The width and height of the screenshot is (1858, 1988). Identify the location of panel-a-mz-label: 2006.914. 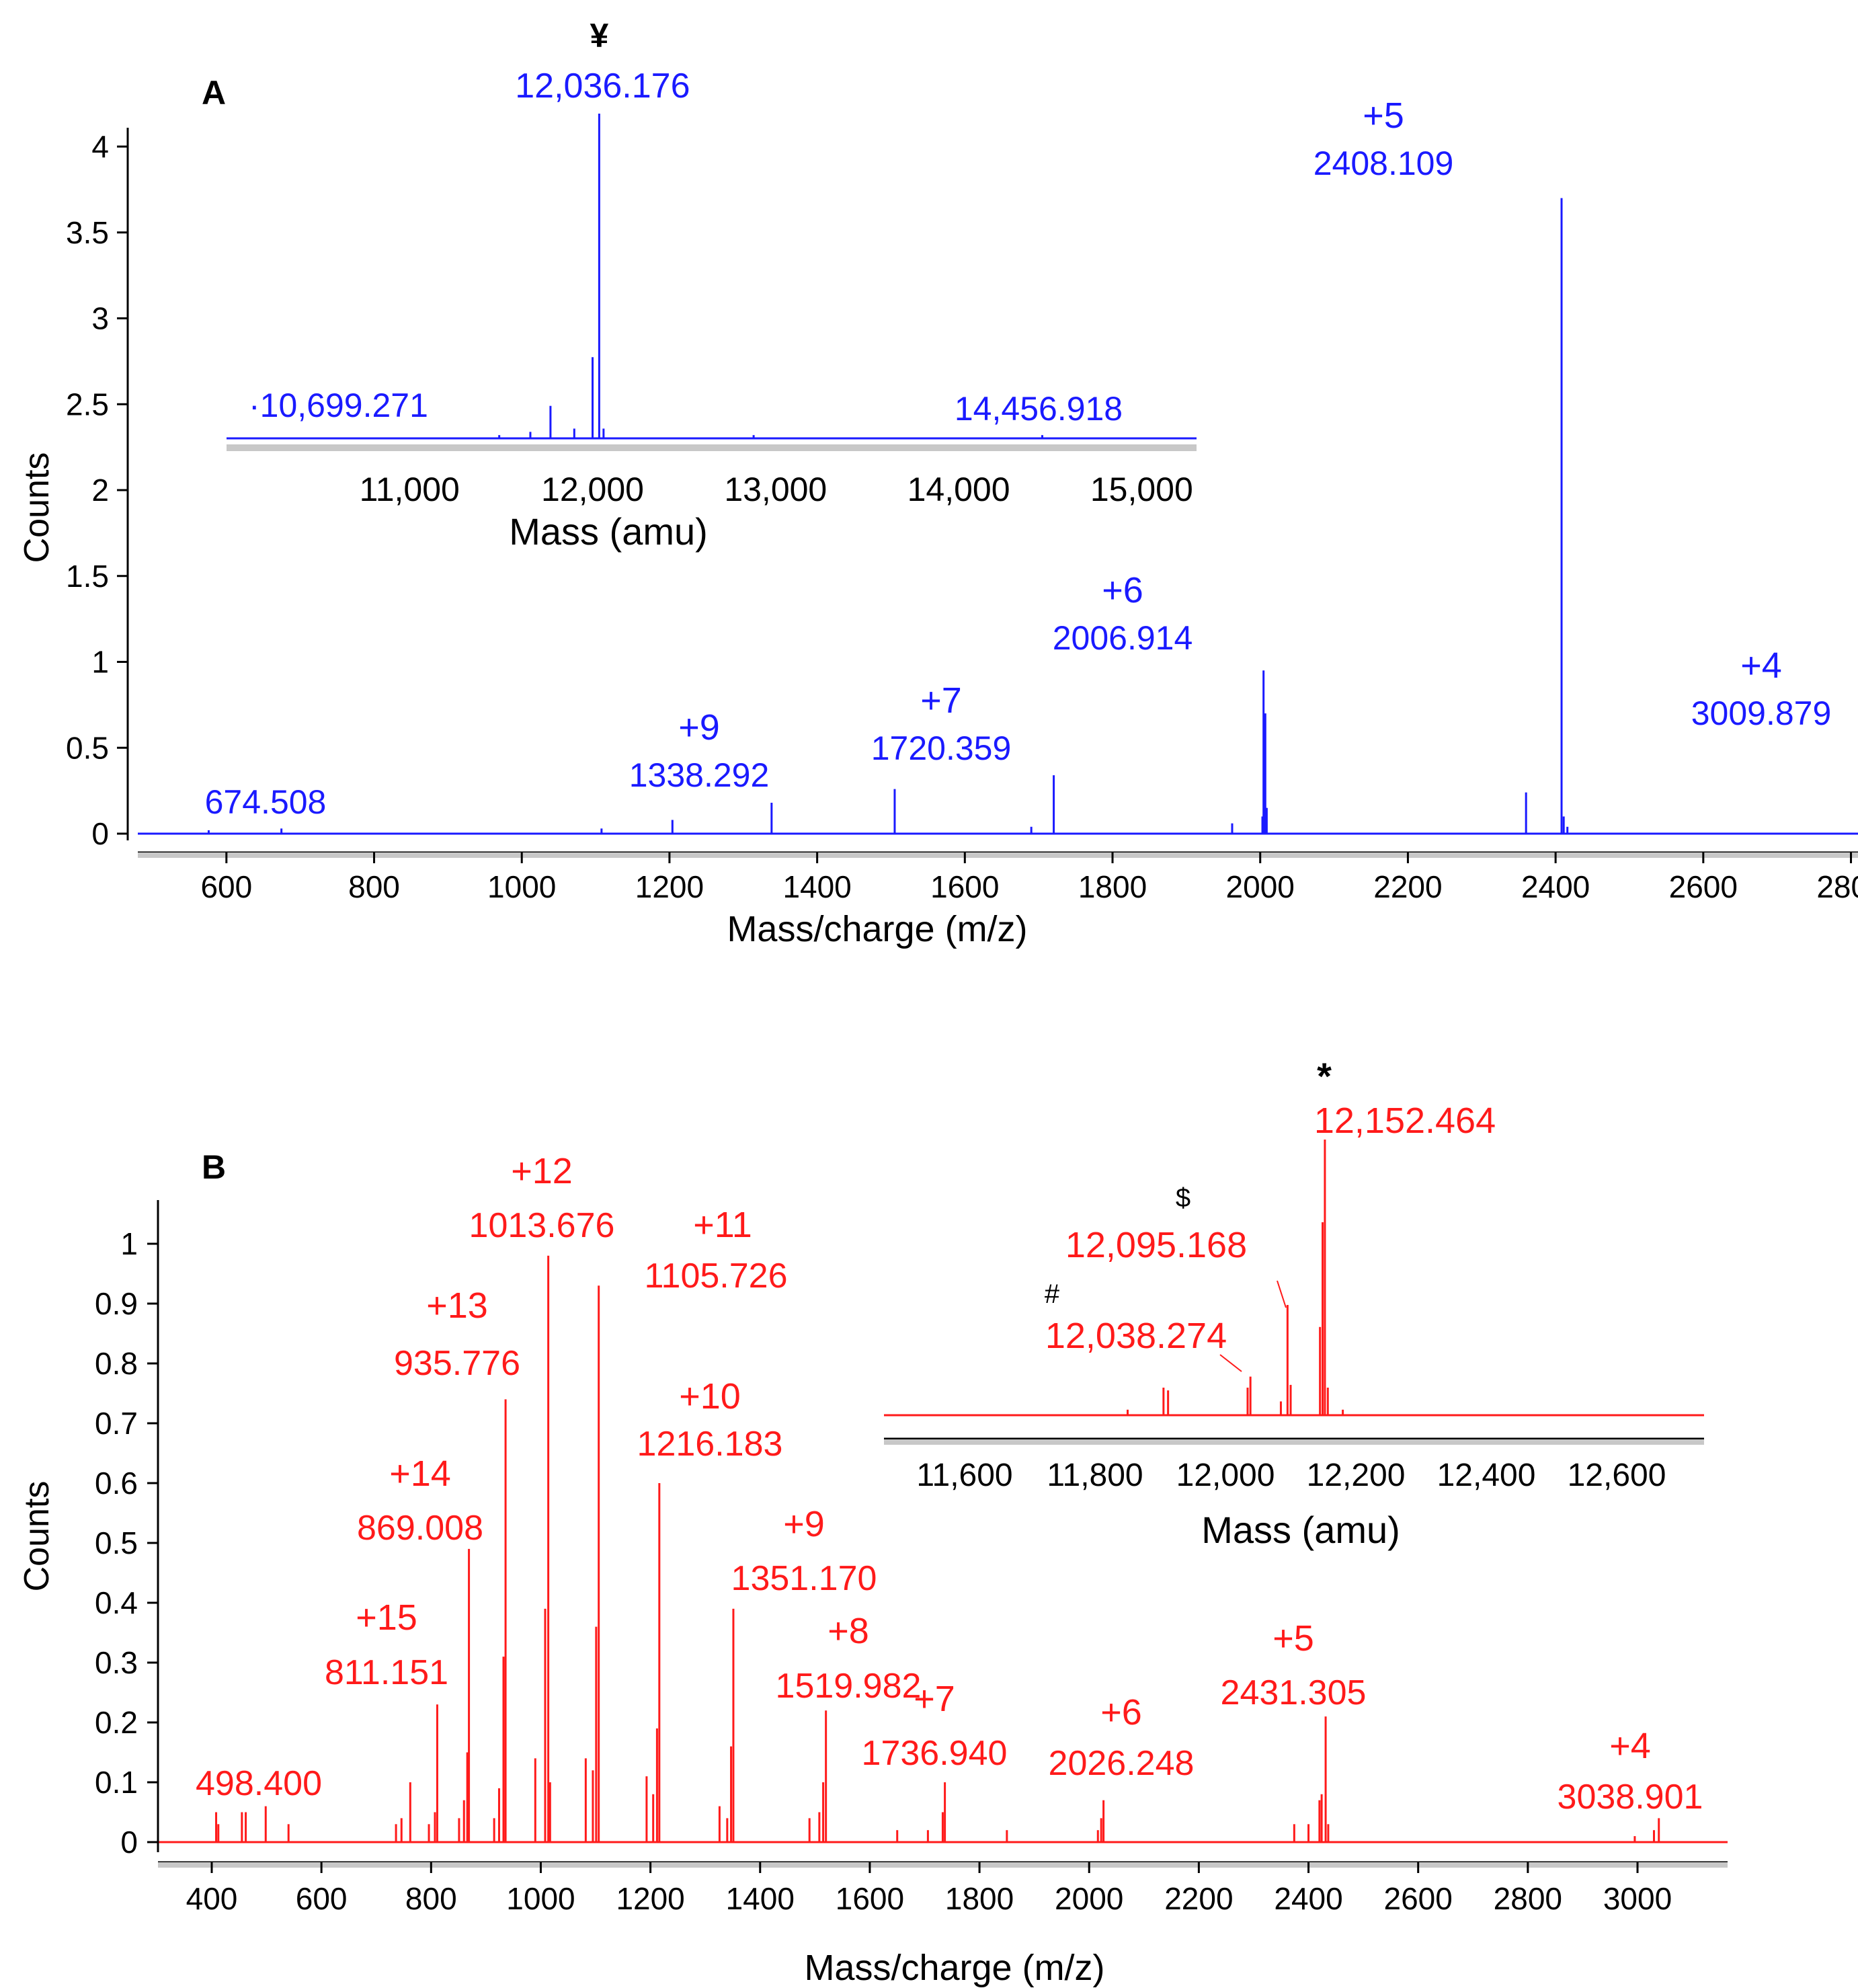
(1123, 638).